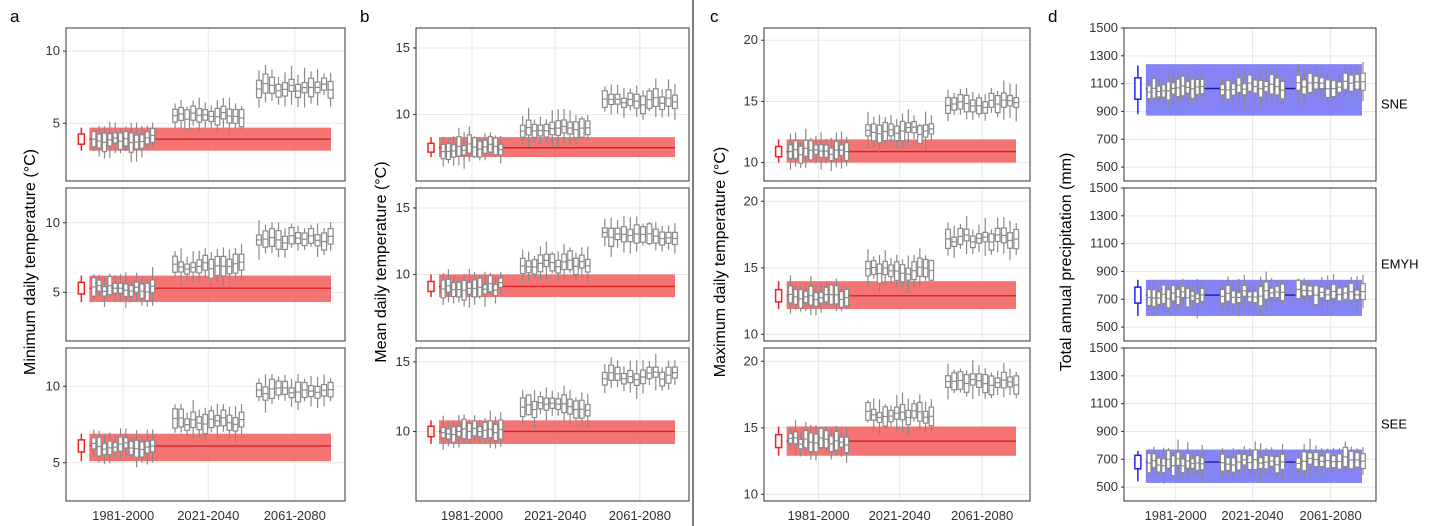 The image size is (1435, 526). What do you see at coordinates (1394, 104) in the screenshot?
I see `facet-strip-label: SNE` at bounding box center [1394, 104].